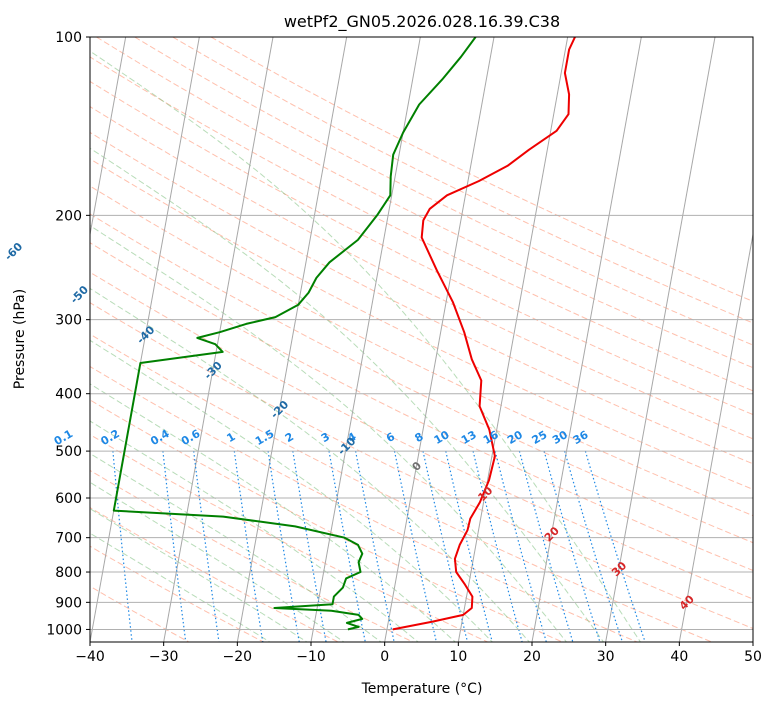 The width and height of the screenshot is (775, 708). What do you see at coordinates (68, 321) in the screenshot?
I see `y-tick-label: 300` at bounding box center [68, 321].